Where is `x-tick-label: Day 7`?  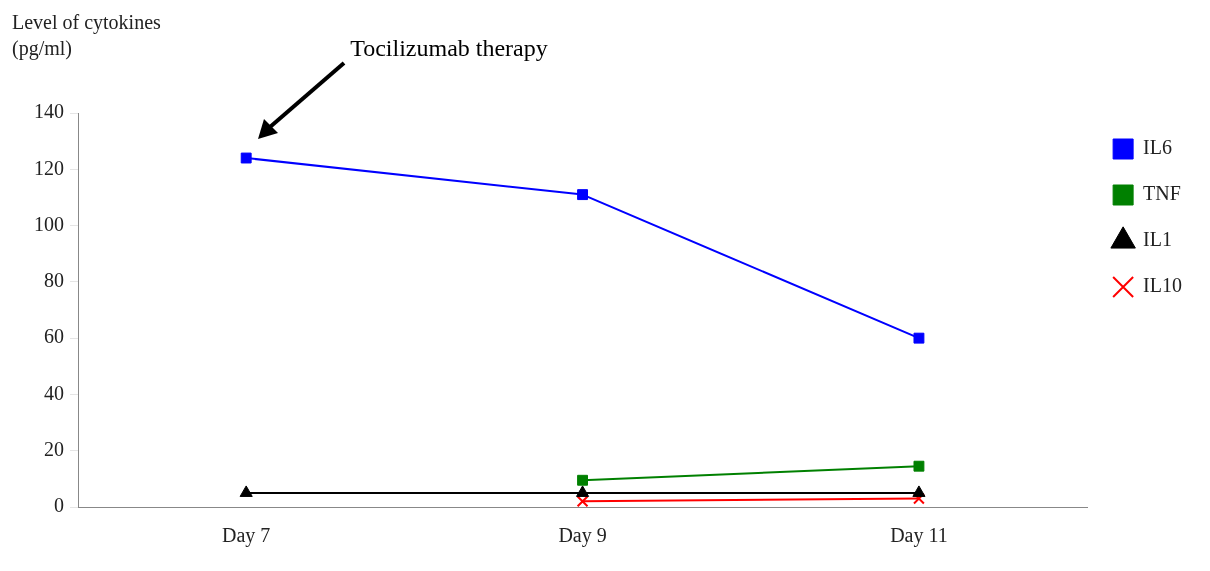 x-tick-label: Day 7 is located at coordinates (246, 536).